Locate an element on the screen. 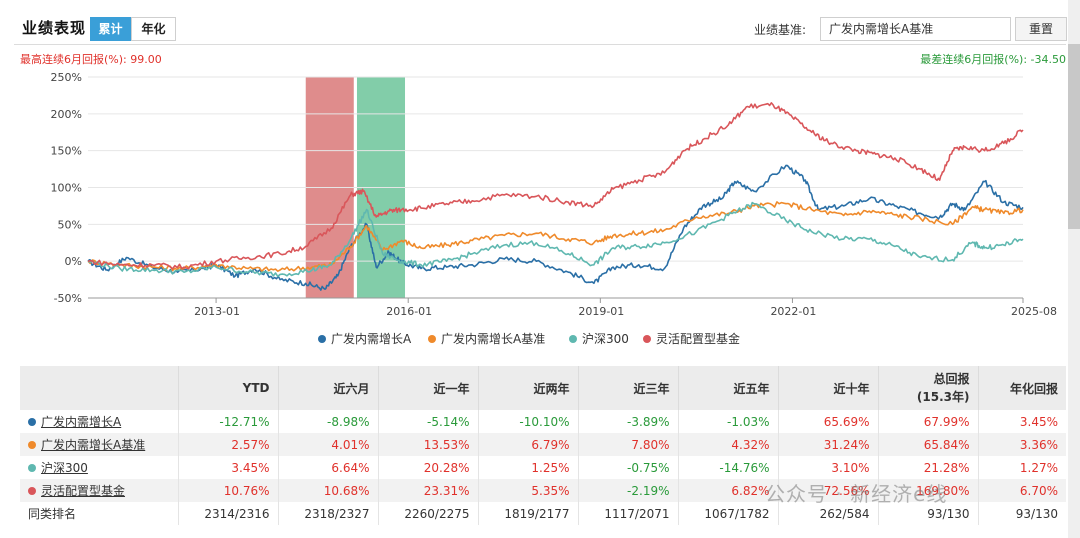  scrollbar-thumb is located at coordinates (1074, 136).